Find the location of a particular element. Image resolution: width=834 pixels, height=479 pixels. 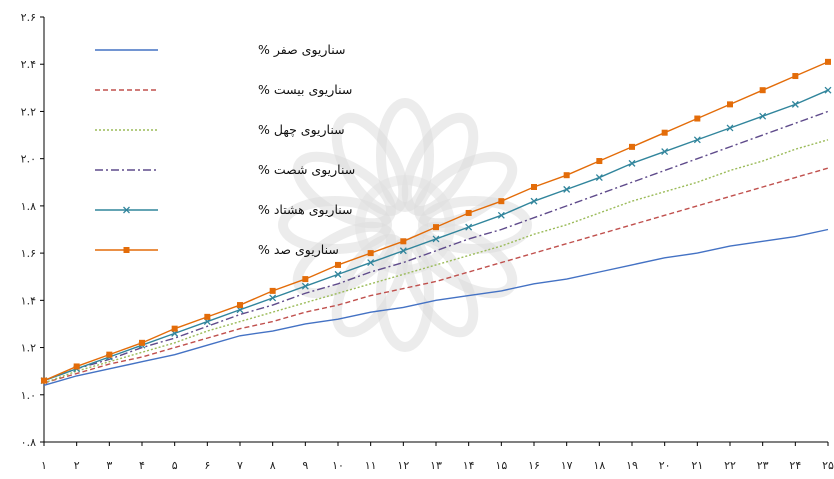

x-tick-label: ۱ is located at coordinates (44, 465).